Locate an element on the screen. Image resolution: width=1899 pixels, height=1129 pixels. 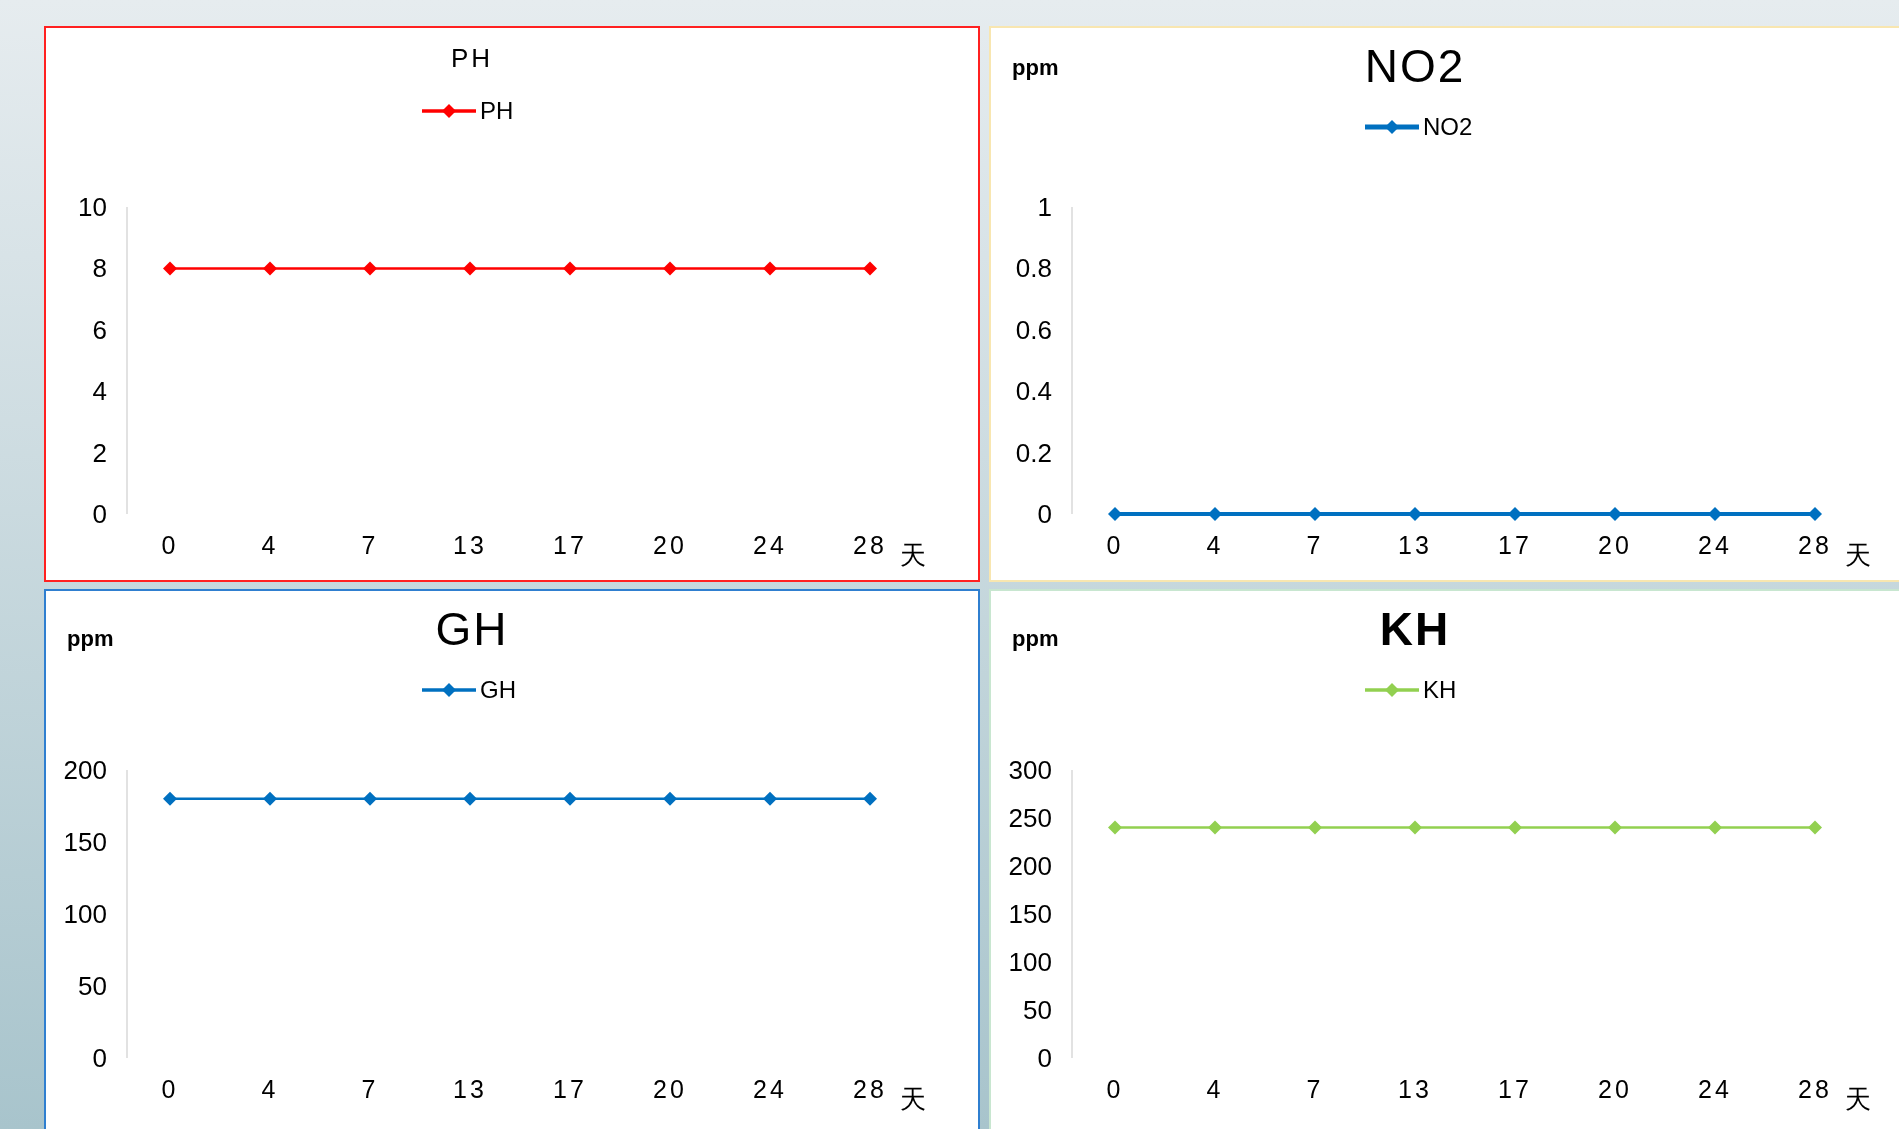
y-tick-label: 0.6 is located at coordinates (1033, 329).